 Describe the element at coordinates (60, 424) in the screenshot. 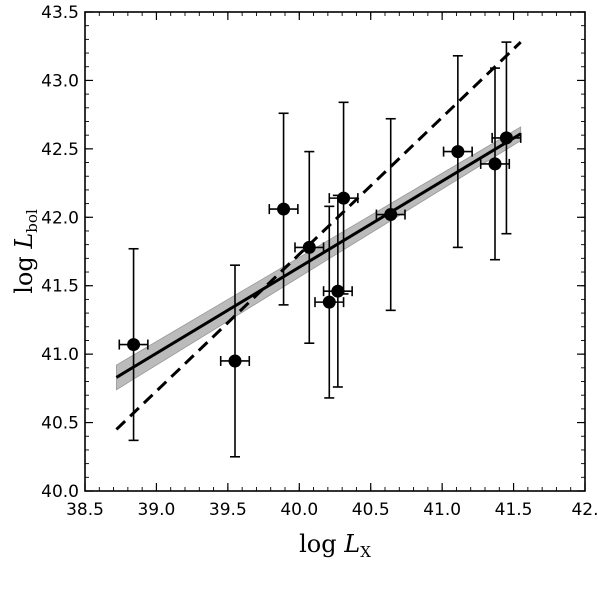

I see `y-tick-label: 40.5` at that location.